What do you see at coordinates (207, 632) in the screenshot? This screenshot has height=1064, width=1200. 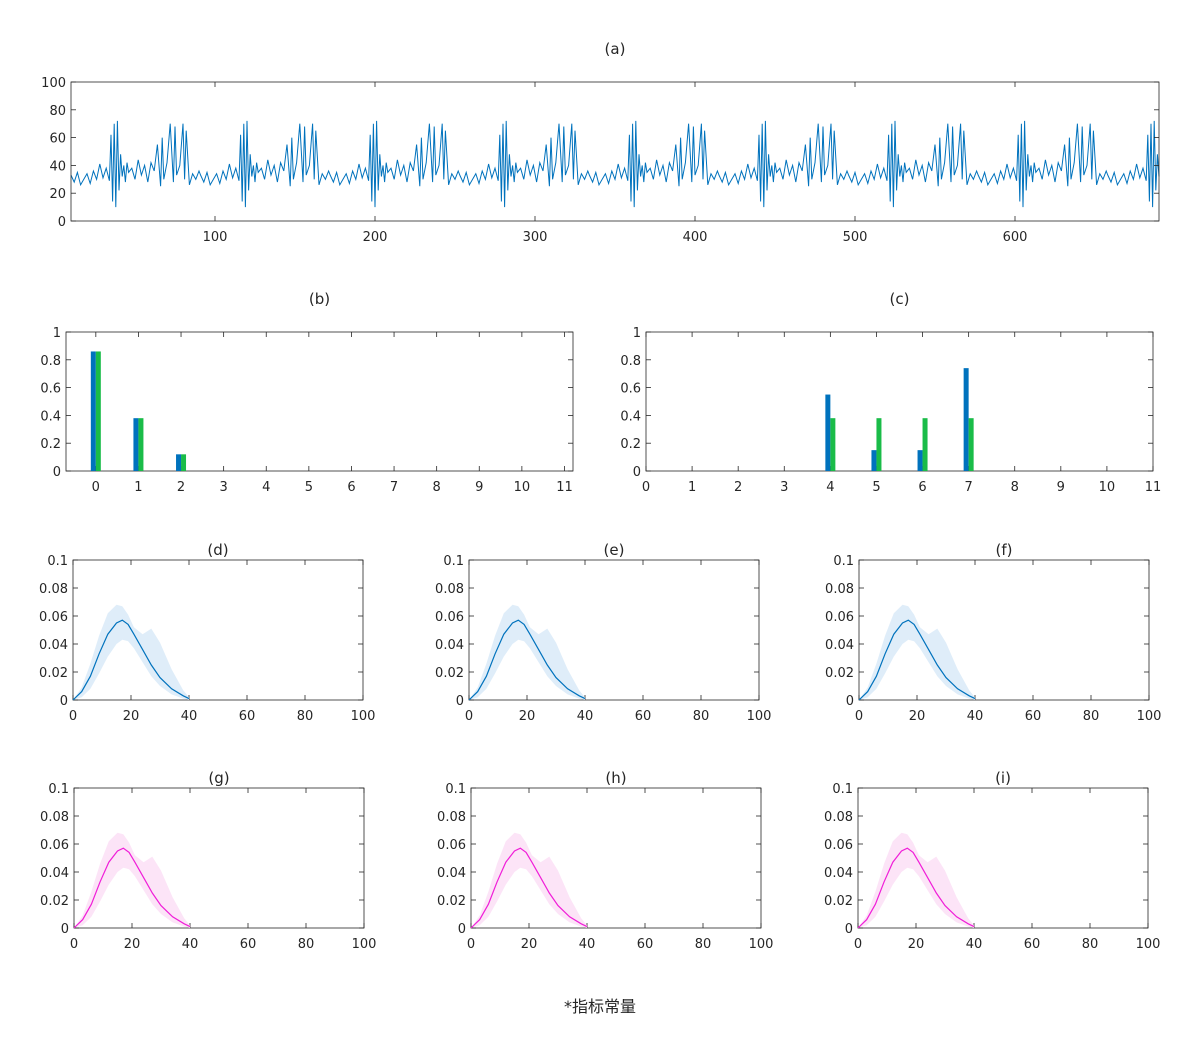 I see `chart-d: (d) 0 0.02 0.04 0.06 0.08 0.1 0 20 40 60 80 100` at bounding box center [207, 632].